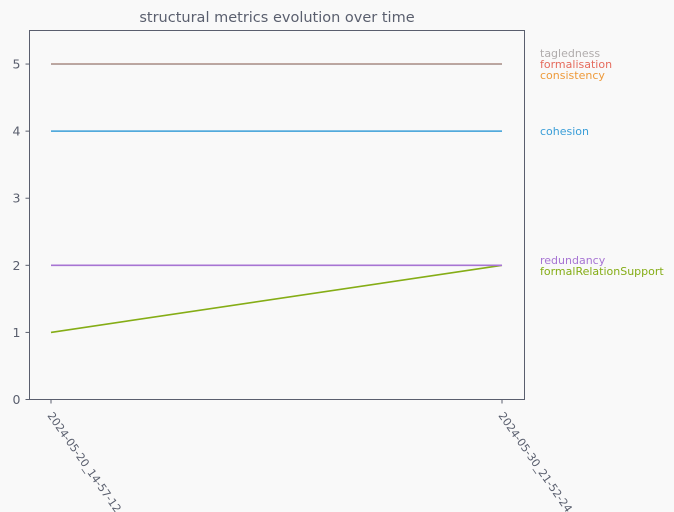 The height and width of the screenshot is (512, 674). I want to click on y-tick-label: 2, so click(17, 265).